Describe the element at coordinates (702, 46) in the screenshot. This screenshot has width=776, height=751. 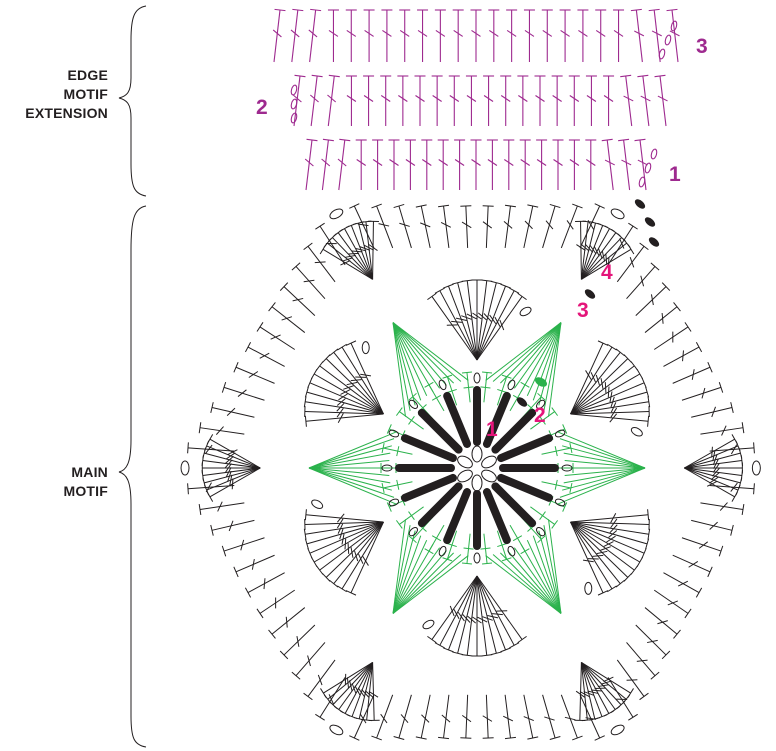
I see `edge-round-3-number: 3` at that location.